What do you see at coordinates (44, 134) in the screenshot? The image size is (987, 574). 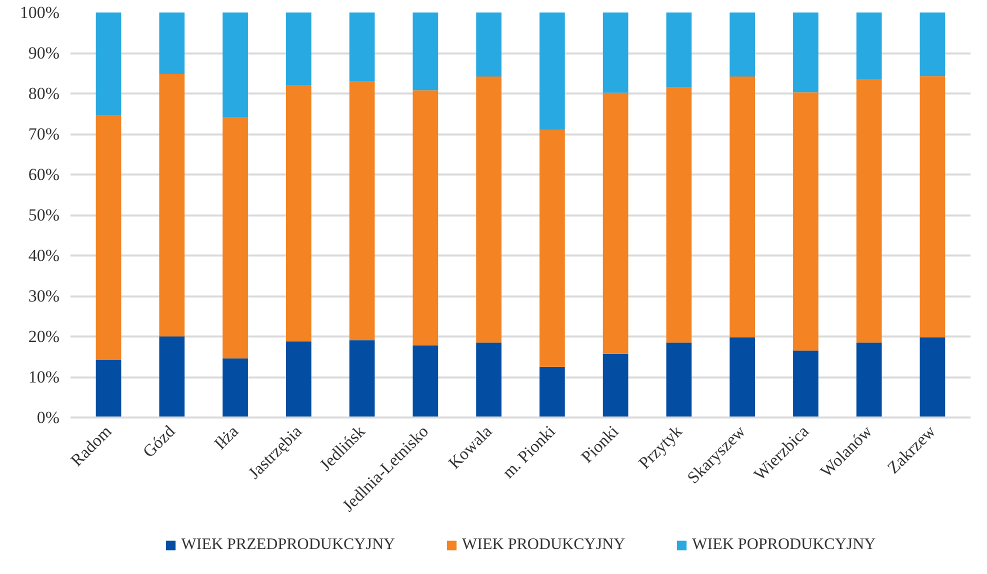 I see `y-tick-label: 70%` at bounding box center [44, 134].